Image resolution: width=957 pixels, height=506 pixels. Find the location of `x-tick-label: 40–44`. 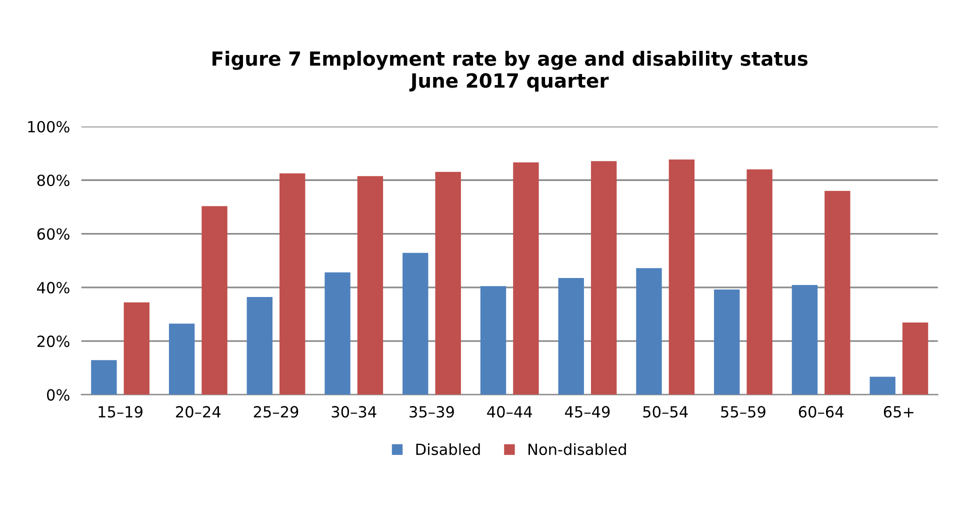

x-tick-label: 40–44 is located at coordinates (509, 412).